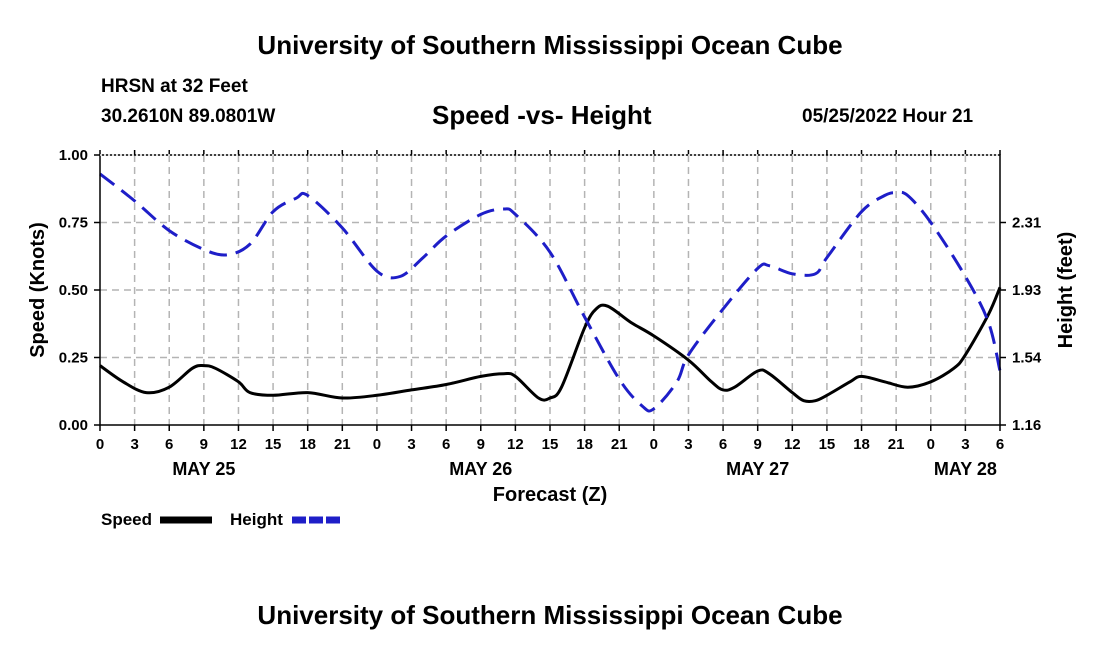  What do you see at coordinates (888, 116) in the screenshot?
I see `forecast-datetime: 05/25/2022 Hour 21` at bounding box center [888, 116].